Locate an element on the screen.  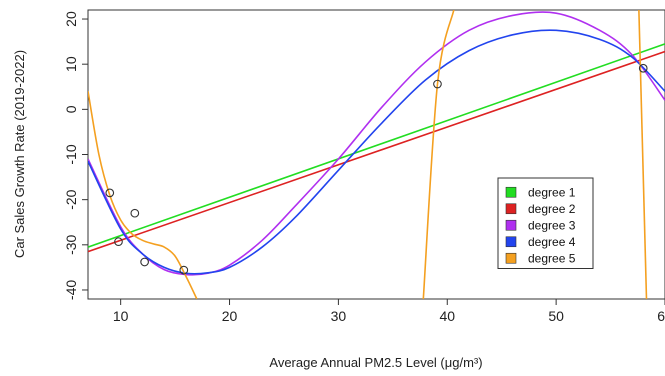
legend: degree 1 degree 2 degree 3 degree 4 degree 5 is located at coordinates (545, 223).